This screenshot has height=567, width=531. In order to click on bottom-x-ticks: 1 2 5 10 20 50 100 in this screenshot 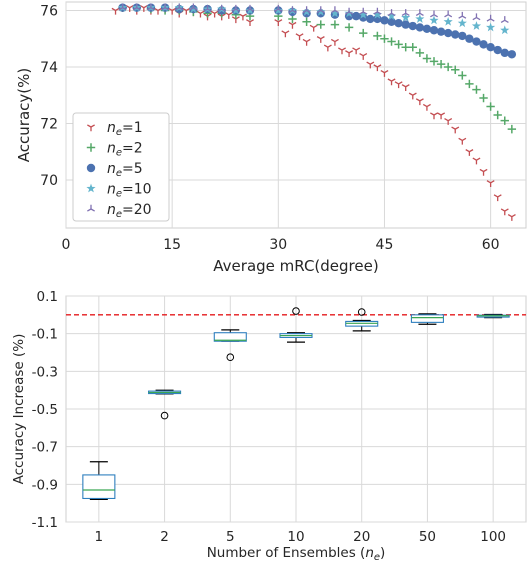, I will do `click(300, 537)`.